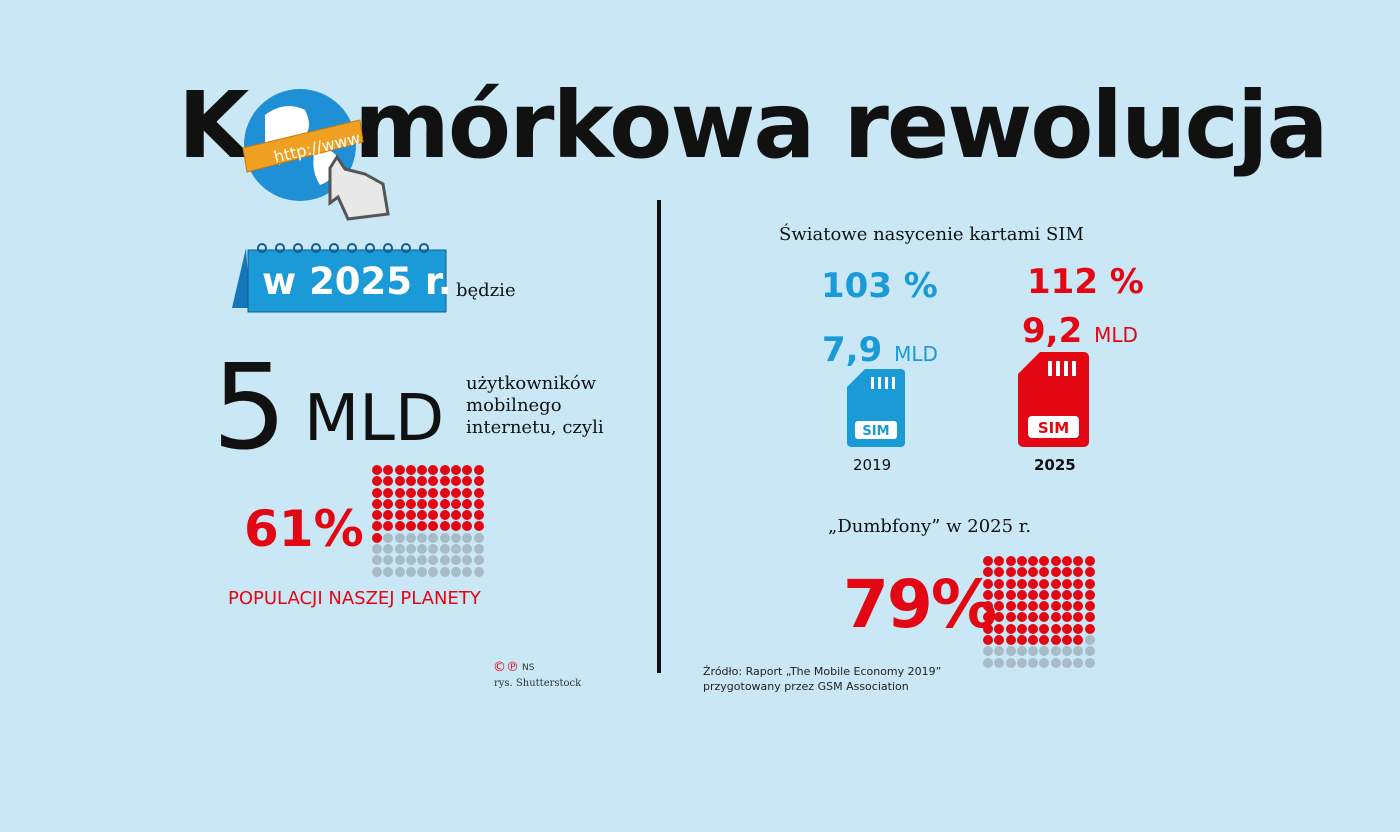  Describe the element at coordinates (1053, 399) in the screenshot. I see `sim-card-icon-2025: SIM` at that location.